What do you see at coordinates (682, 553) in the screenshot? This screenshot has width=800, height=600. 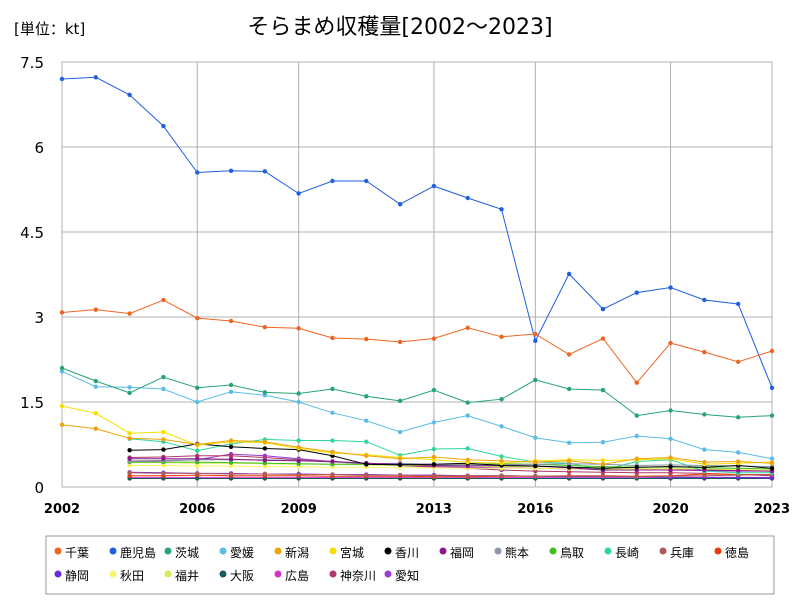 I see `legend-label: 兵庫` at bounding box center [682, 553].